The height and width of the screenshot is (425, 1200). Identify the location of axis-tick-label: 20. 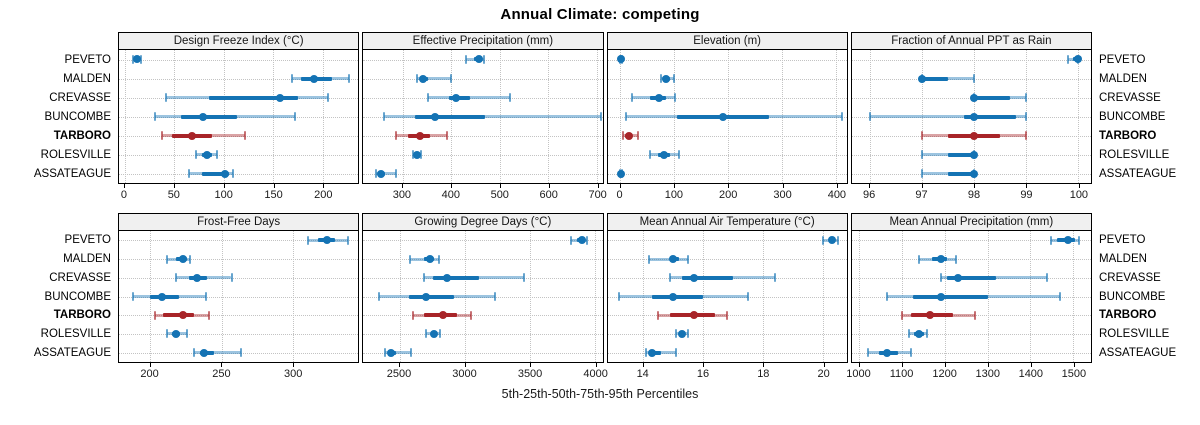
(823, 374).